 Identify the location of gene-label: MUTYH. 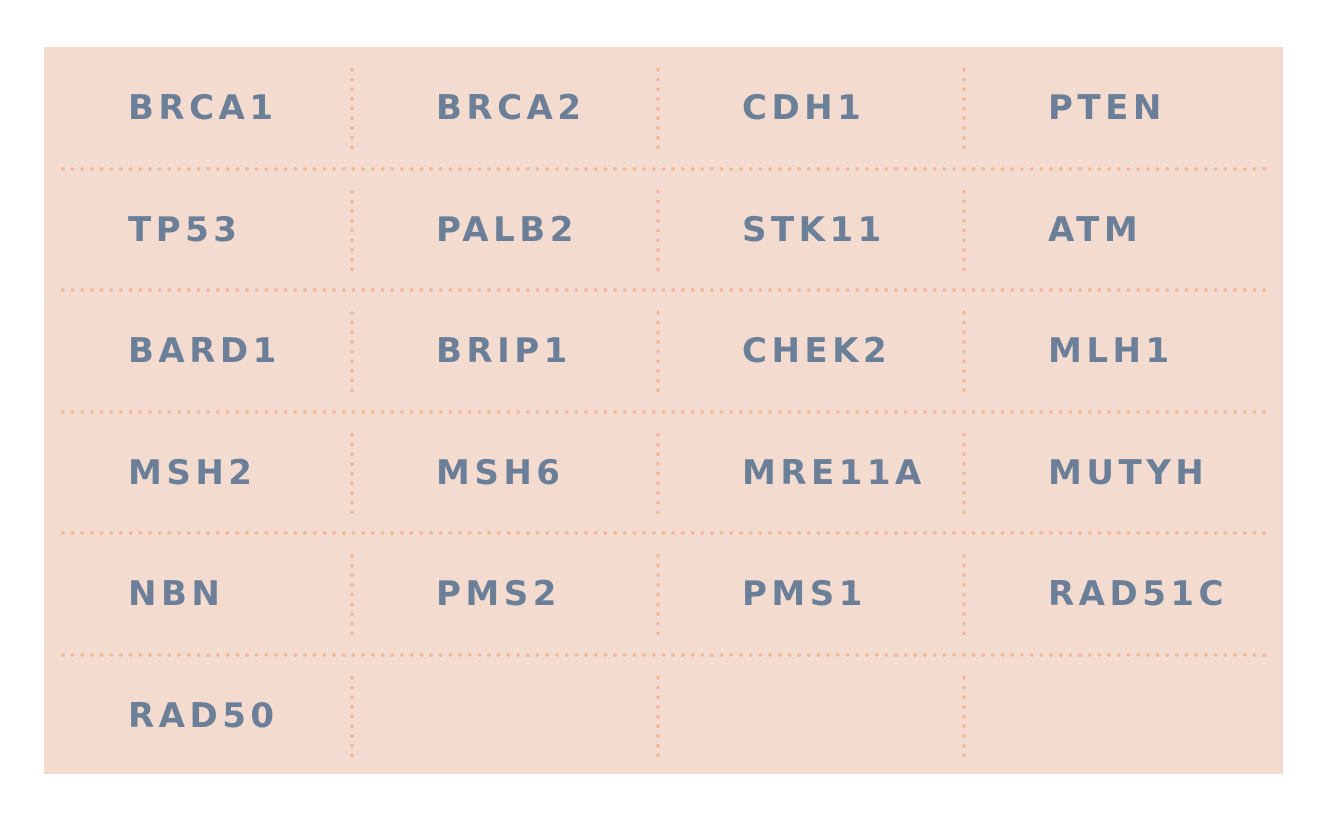
(1128, 472).